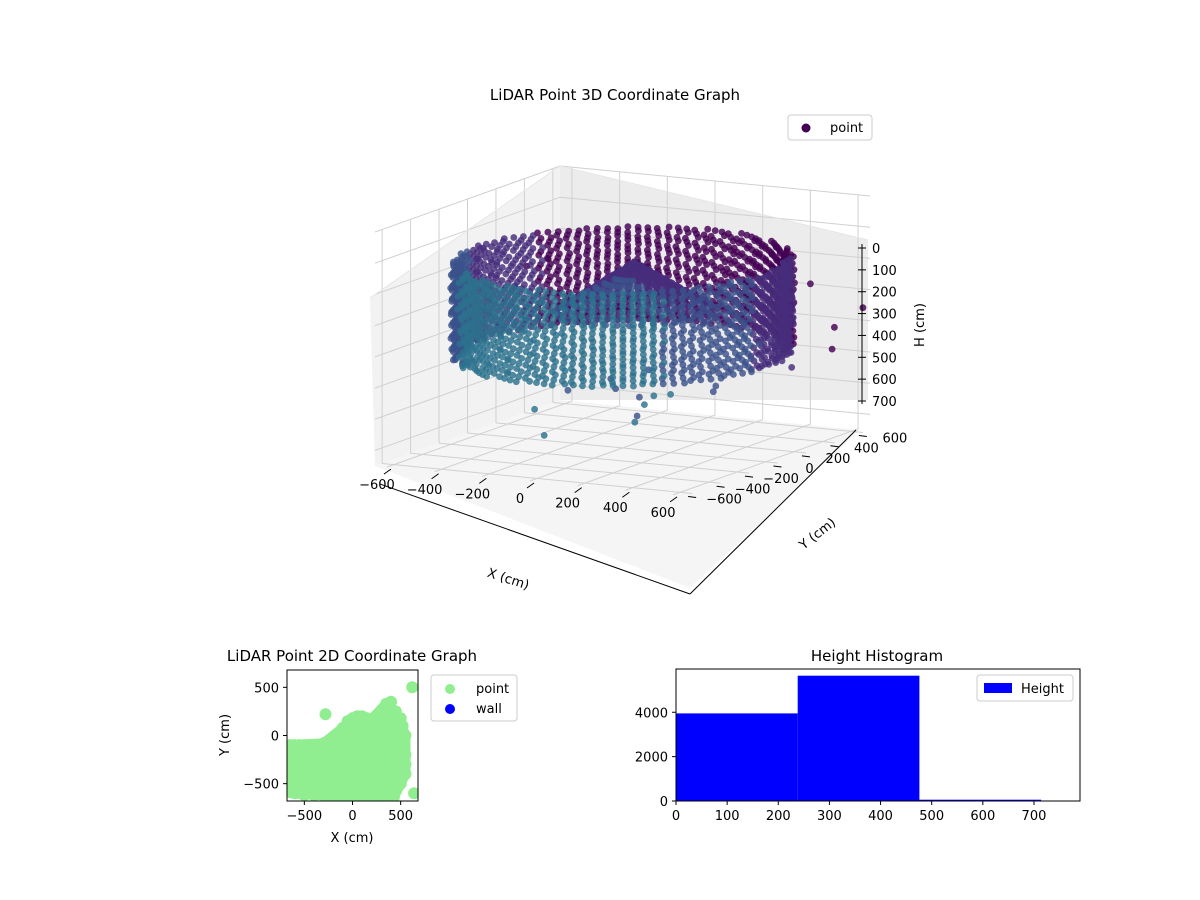  What do you see at coordinates (261, 785) in the screenshot?
I see `y-tick-label-2d: −500` at bounding box center [261, 785].